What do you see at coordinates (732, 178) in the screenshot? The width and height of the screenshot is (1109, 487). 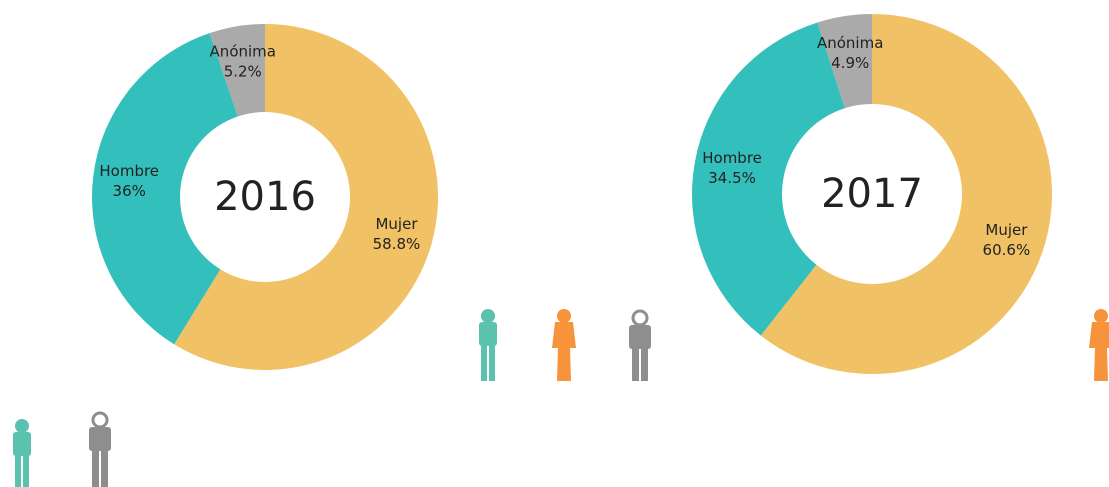 I see `value-label: 34.5%` at bounding box center [732, 178].